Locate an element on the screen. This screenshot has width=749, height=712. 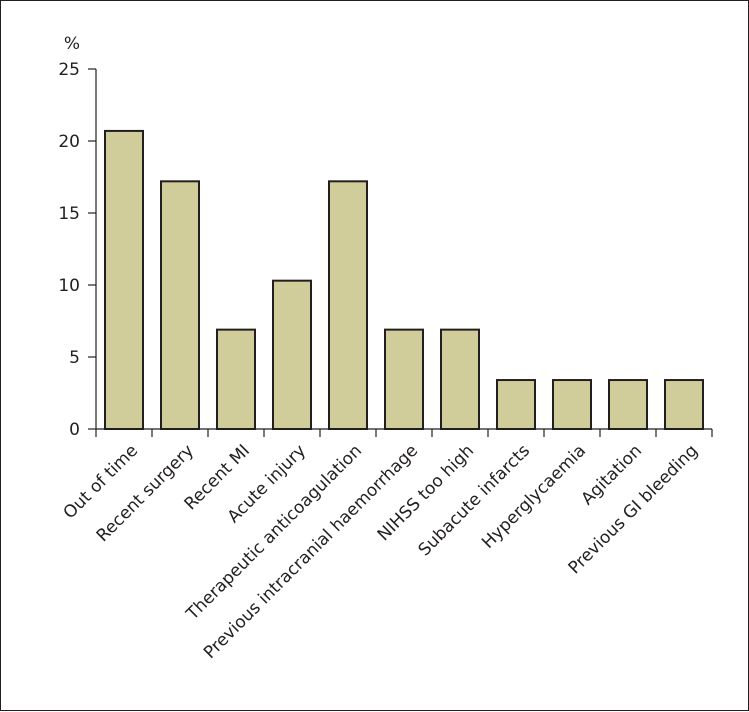
y-axis-unit-label: % is located at coordinates (72, 44).